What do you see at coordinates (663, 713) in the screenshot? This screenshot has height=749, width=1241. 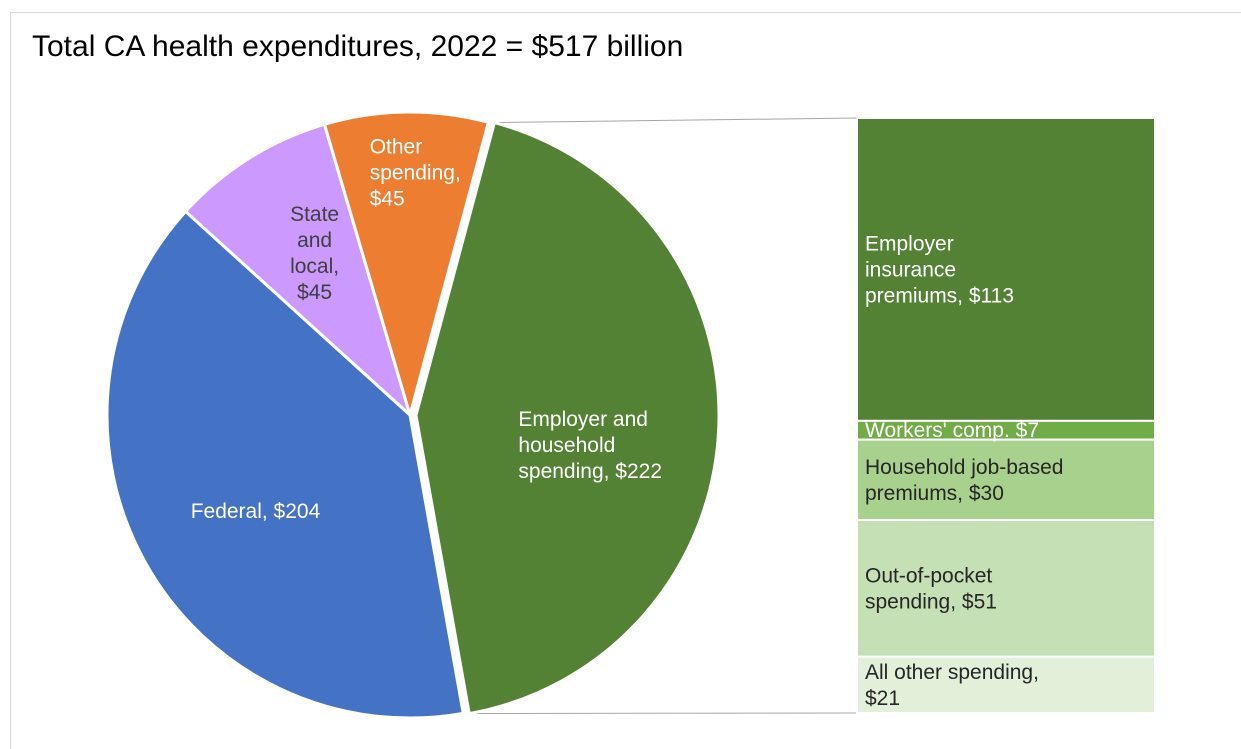 I see `connector-bottom` at bounding box center [663, 713].